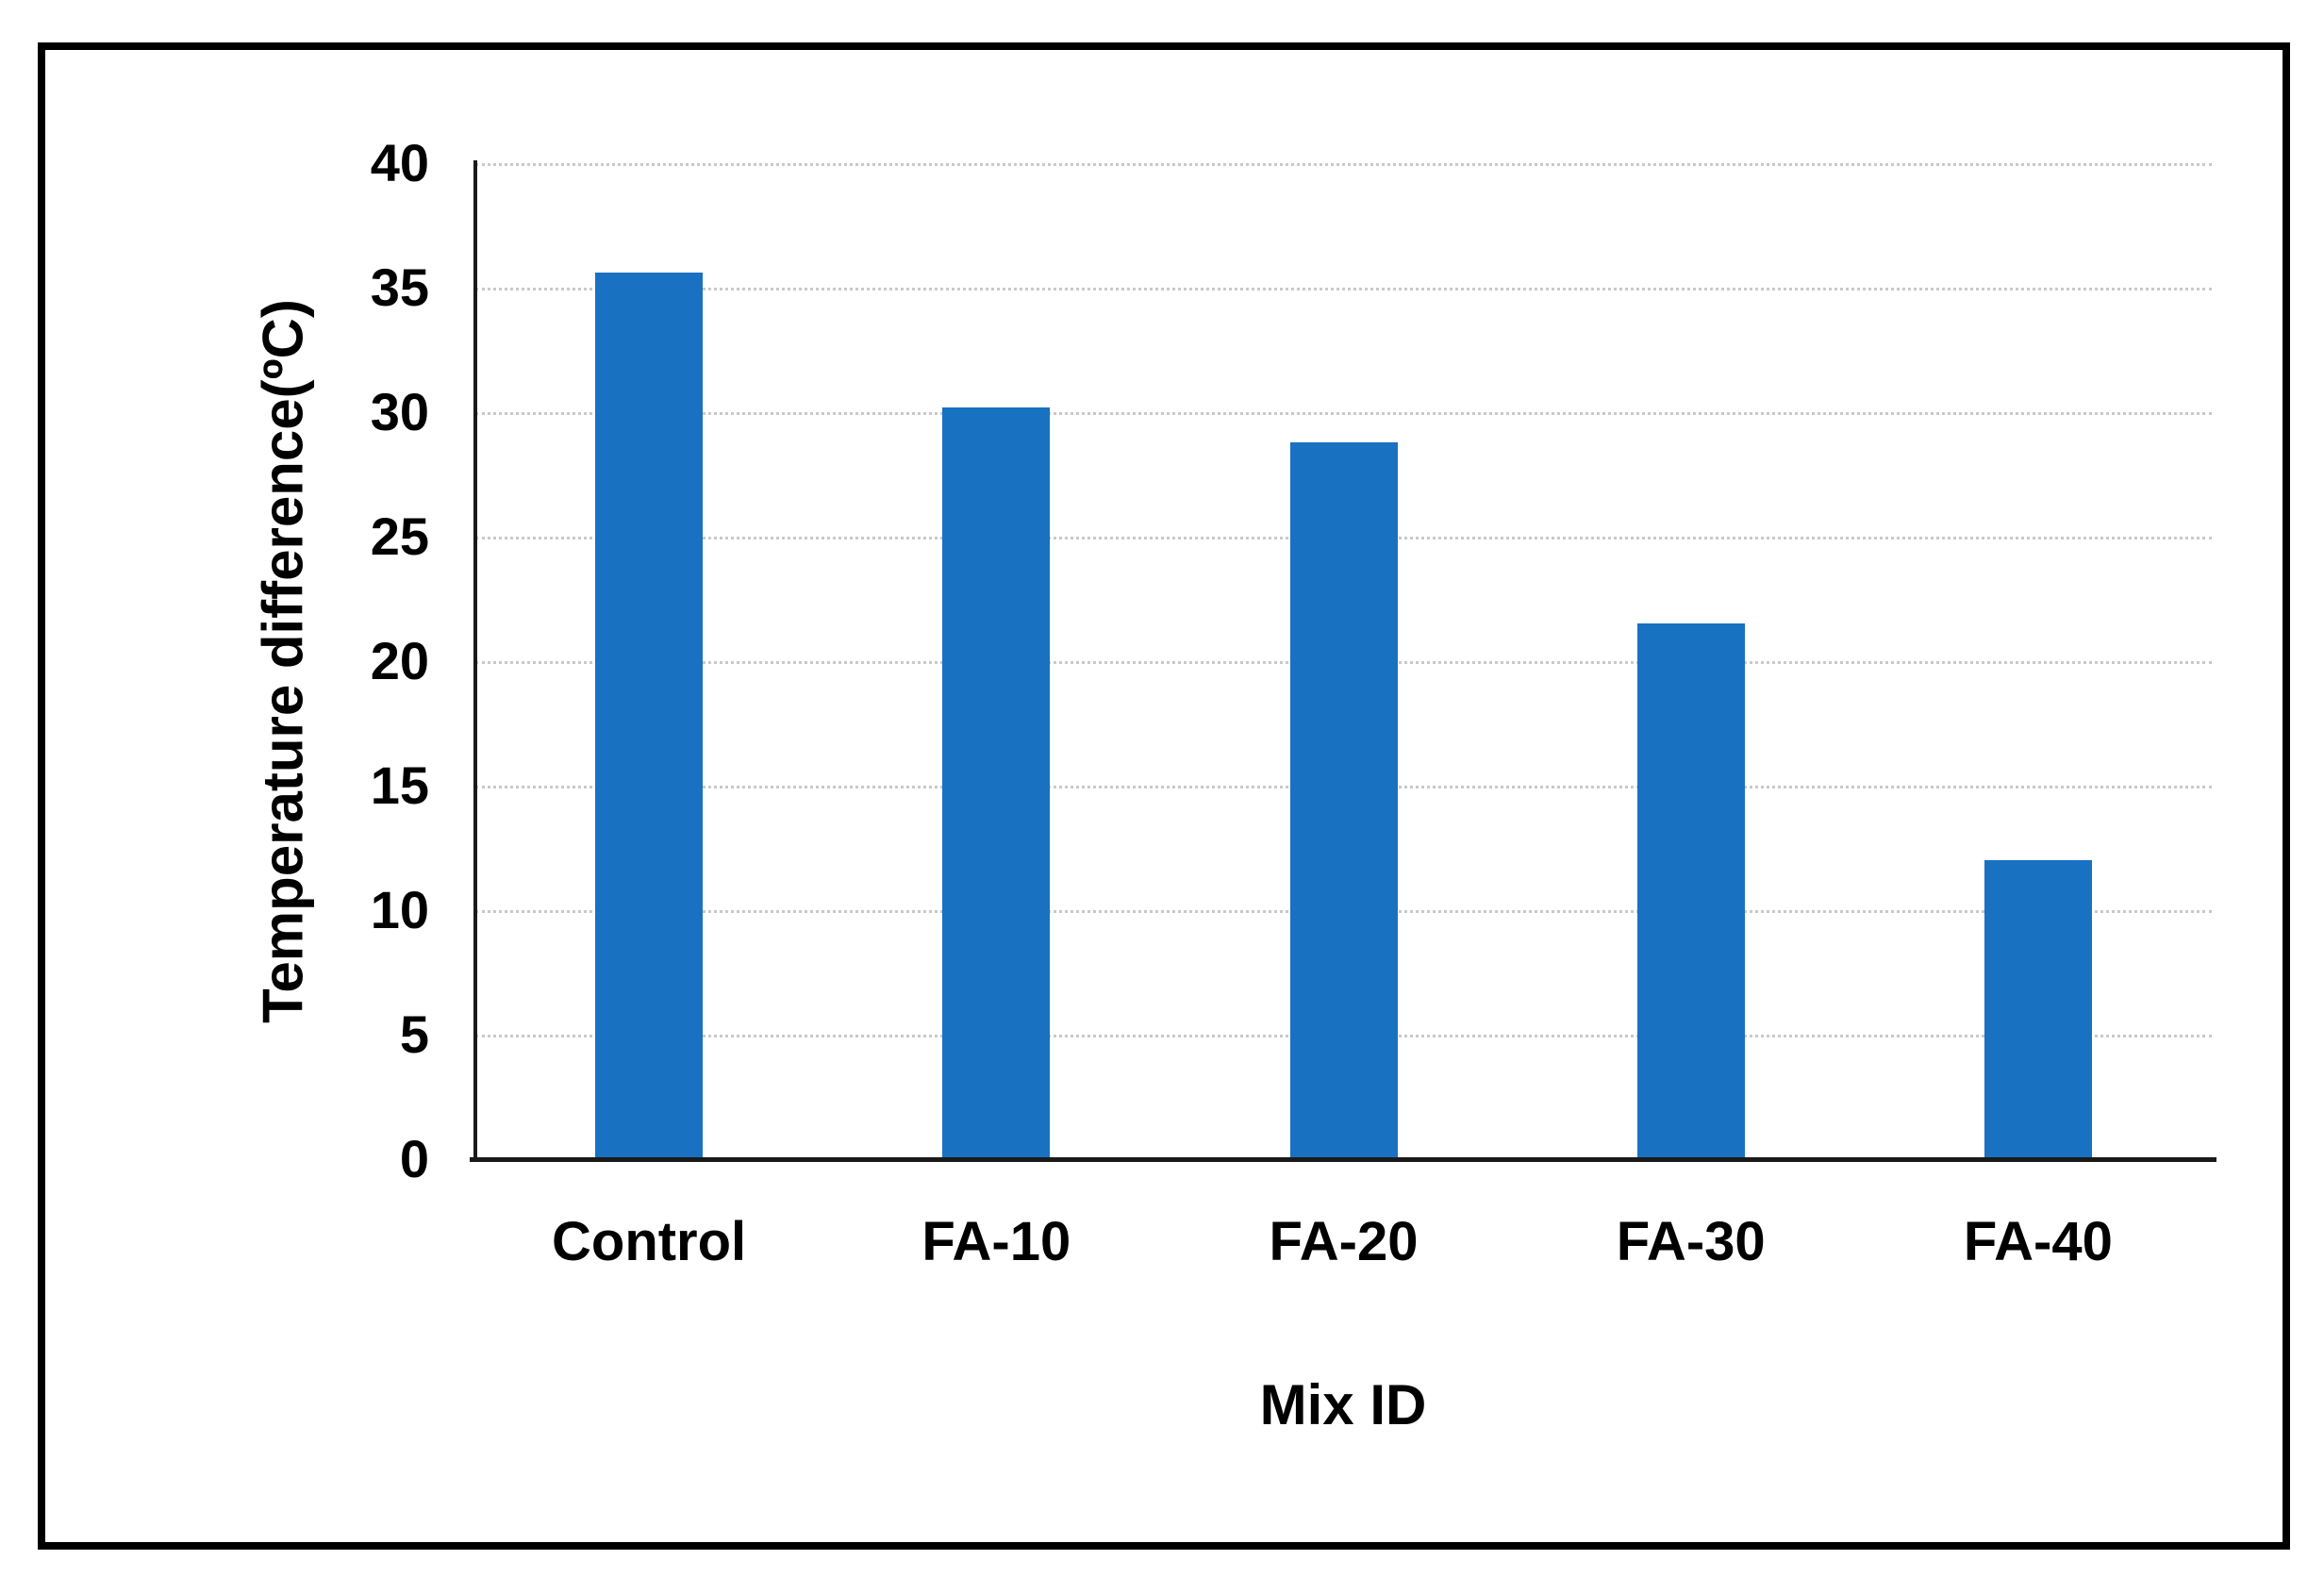  I want to click on y-axis-line, so click(475, 660).